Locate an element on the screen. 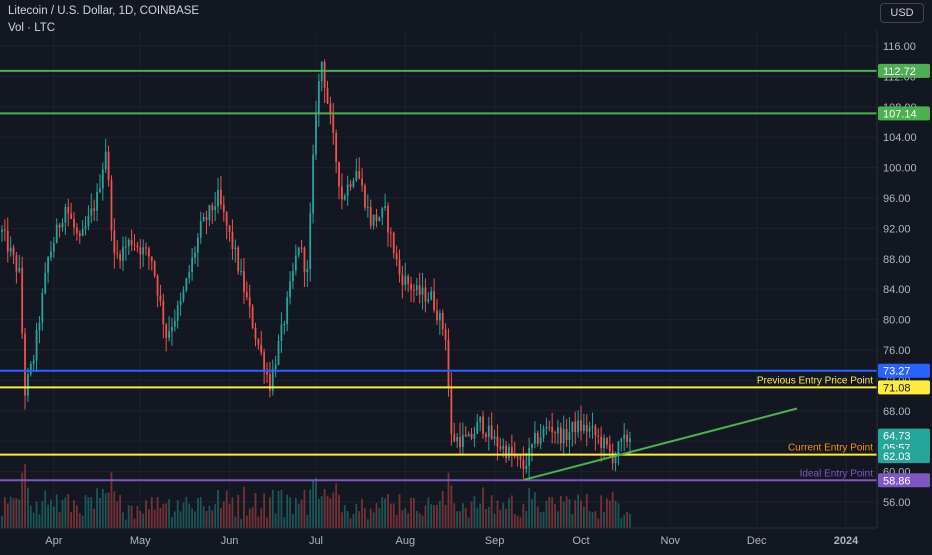  volume-legend: Vol · LTC is located at coordinates (32, 28).